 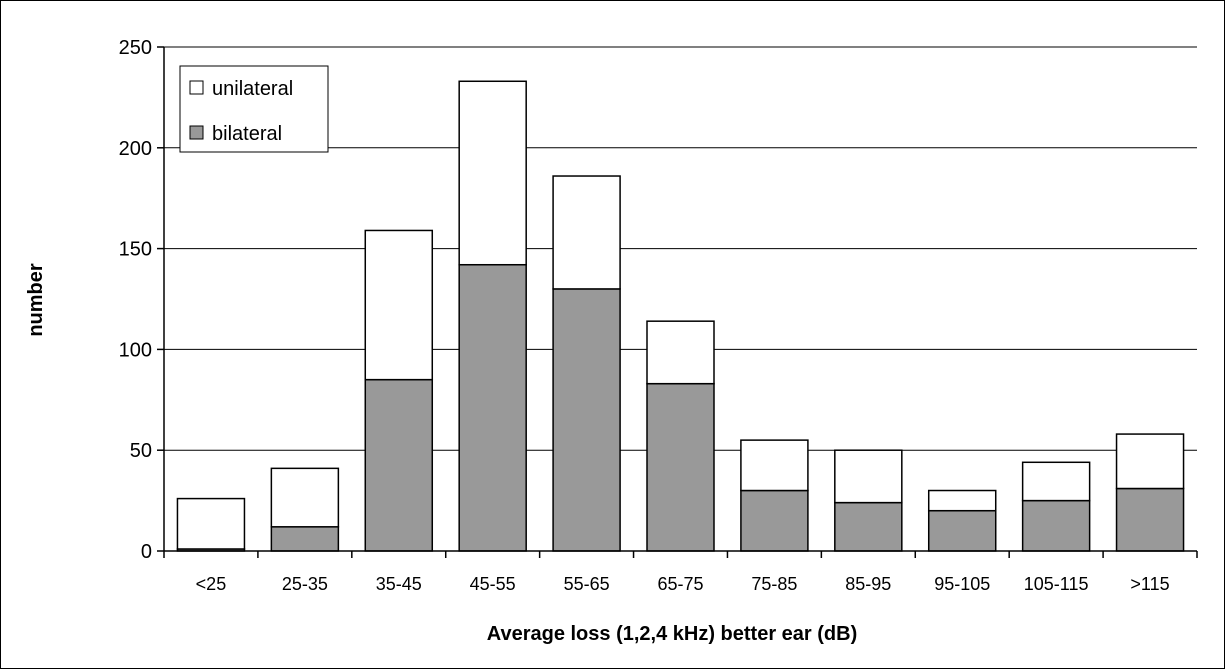 I want to click on x-axis-title: Average loss (1,2,4 kHz) better ear (dB), so click(x=672, y=634).